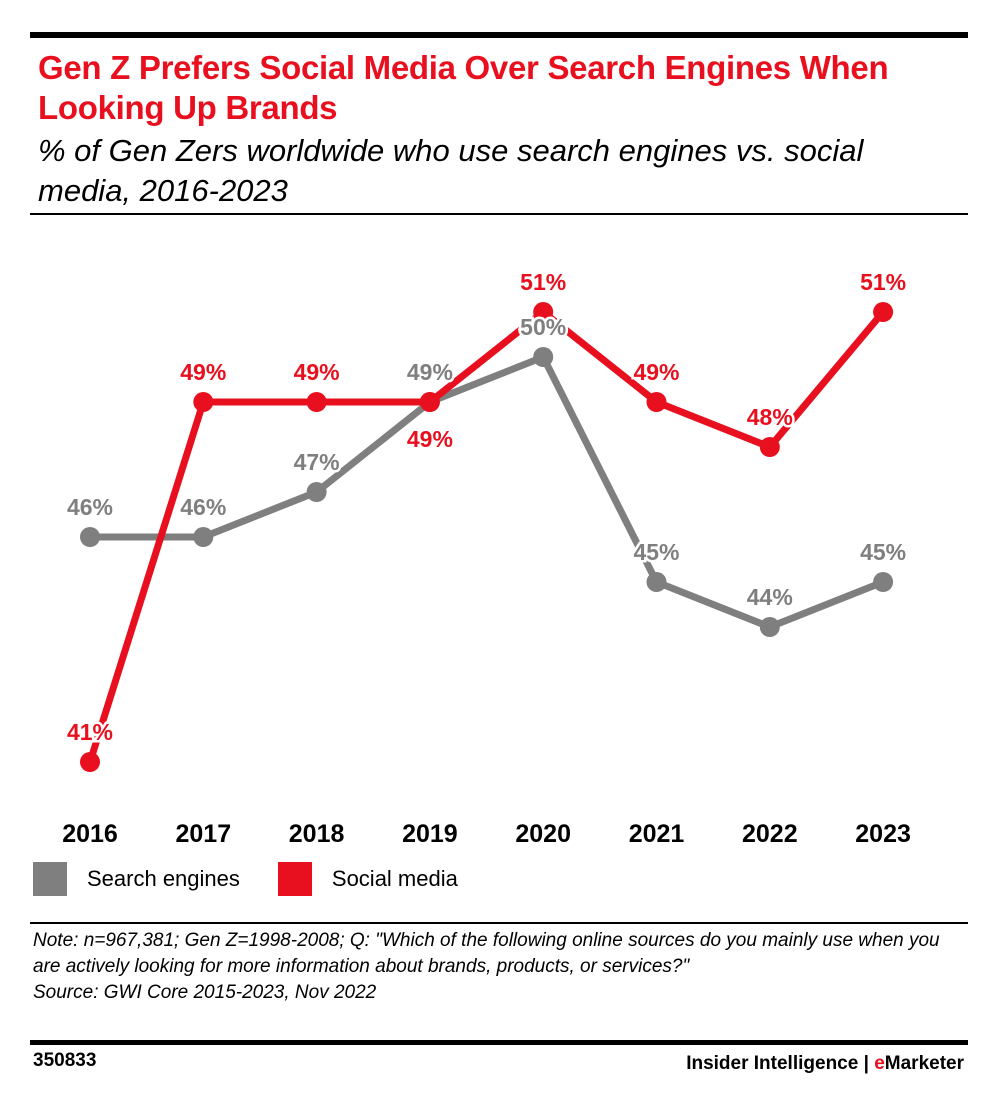 This screenshot has height=1100, width=992. Describe the element at coordinates (430, 439) in the screenshot. I see `data-label-social-2019: 49%` at that location.